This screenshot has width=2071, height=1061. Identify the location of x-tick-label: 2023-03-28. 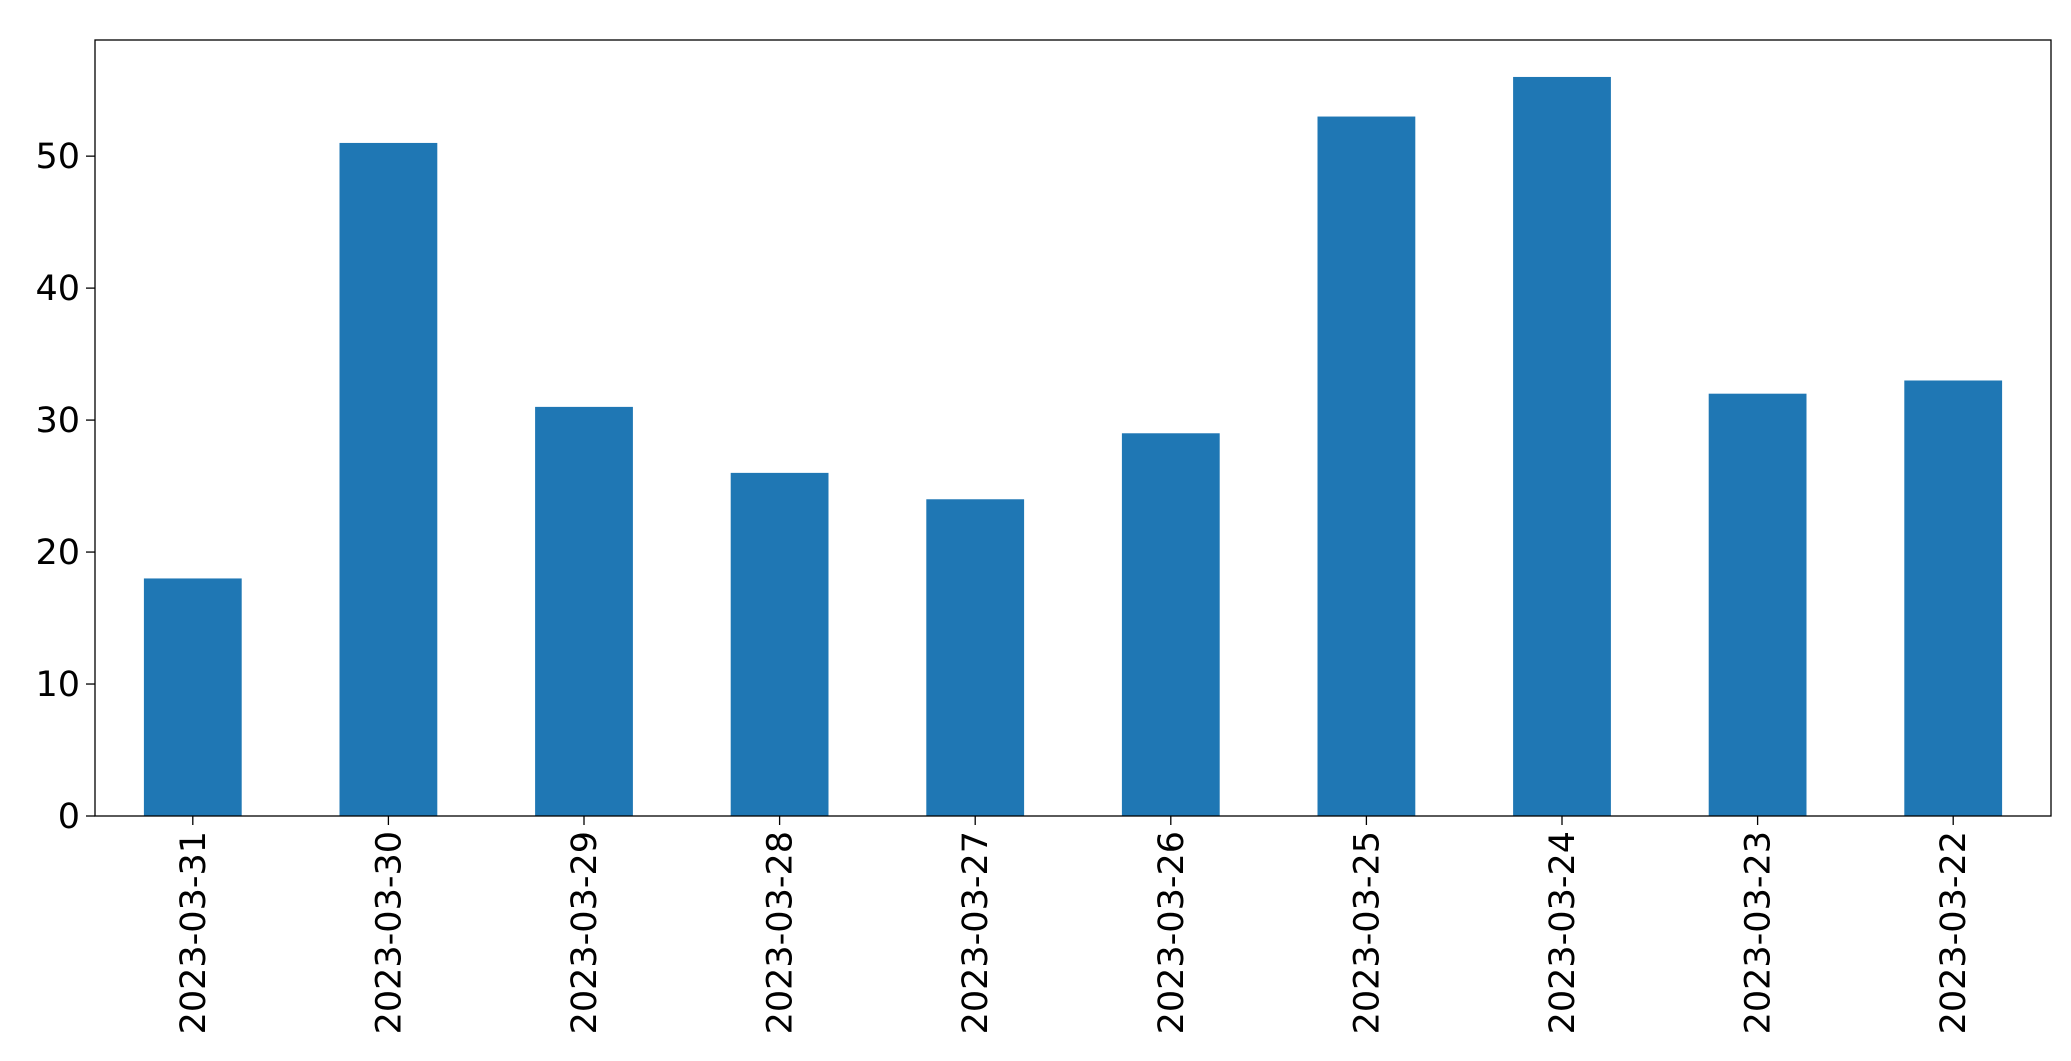
(781, 932).